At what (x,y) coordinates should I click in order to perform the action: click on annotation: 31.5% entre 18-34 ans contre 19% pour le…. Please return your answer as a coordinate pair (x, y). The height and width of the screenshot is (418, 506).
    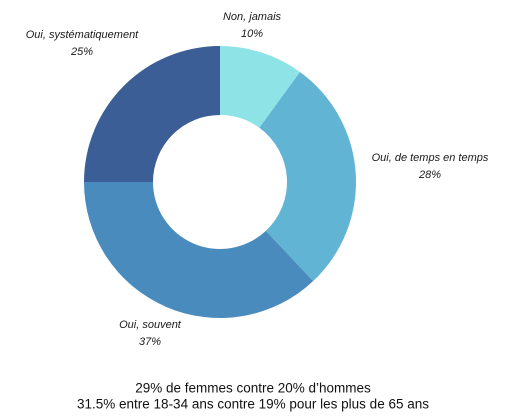
    Looking at the image, I should click on (253, 404).